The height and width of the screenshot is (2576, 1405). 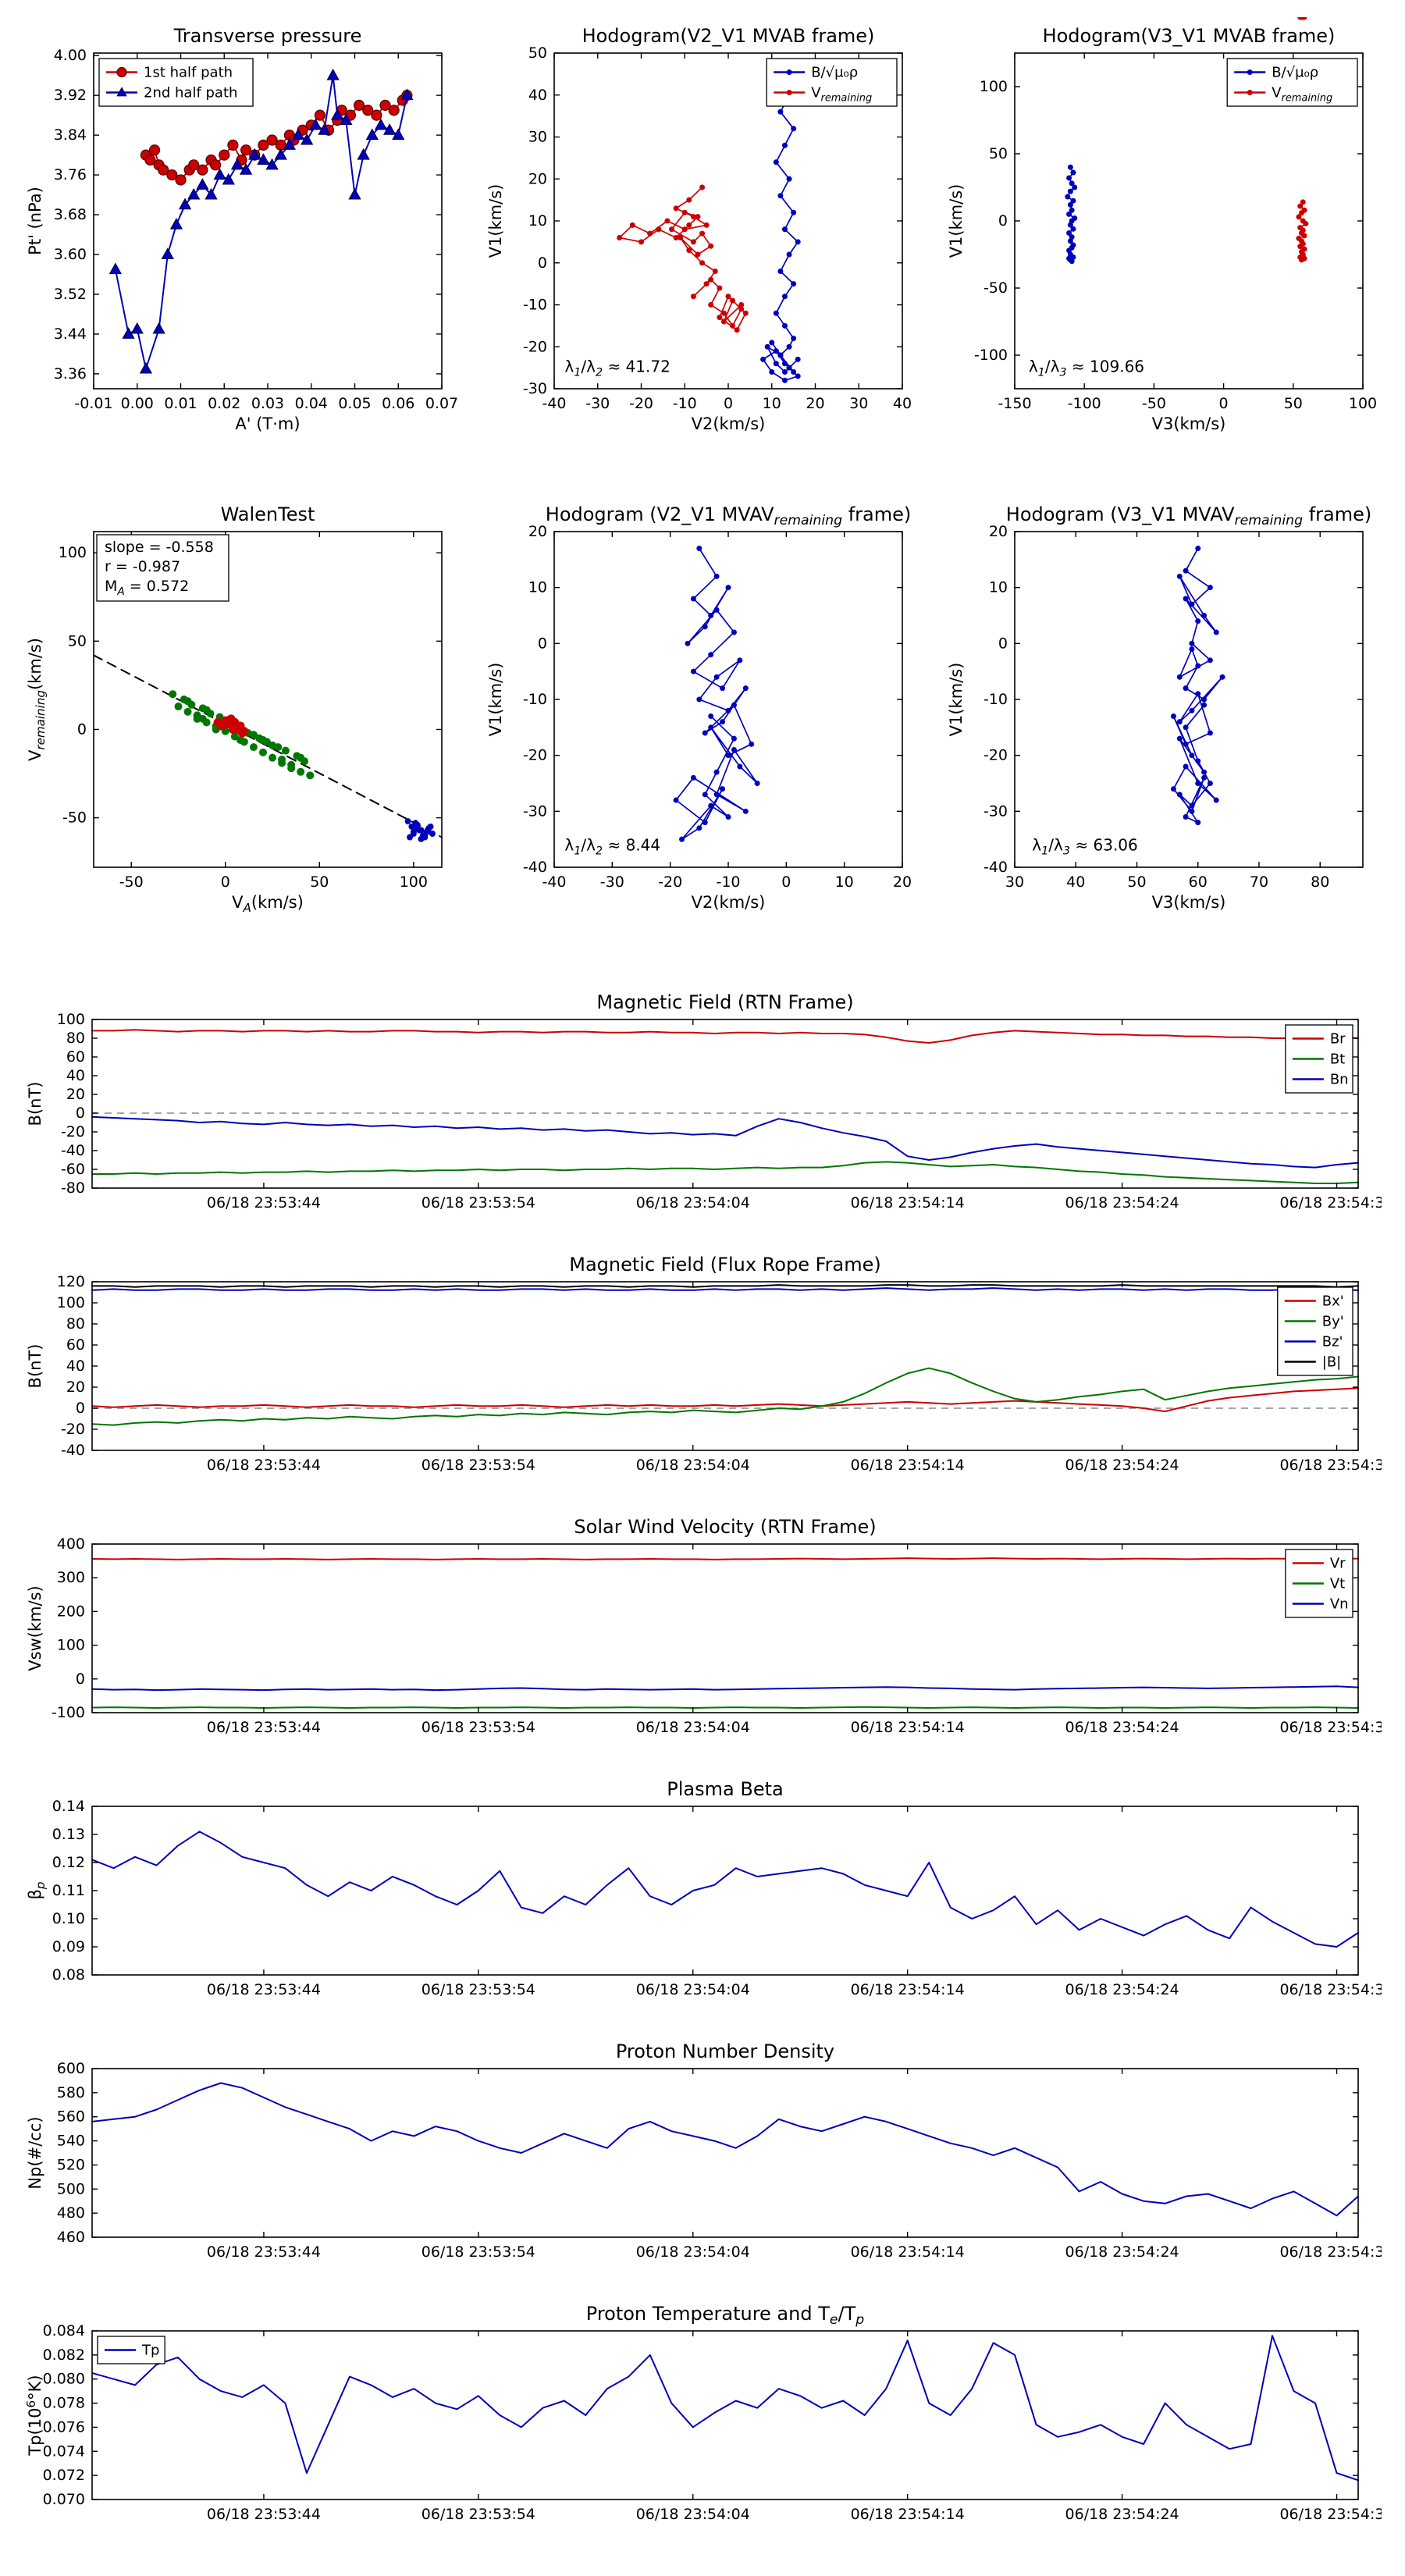 I want to click on svg-text: 3.76, so click(x=71, y=174).